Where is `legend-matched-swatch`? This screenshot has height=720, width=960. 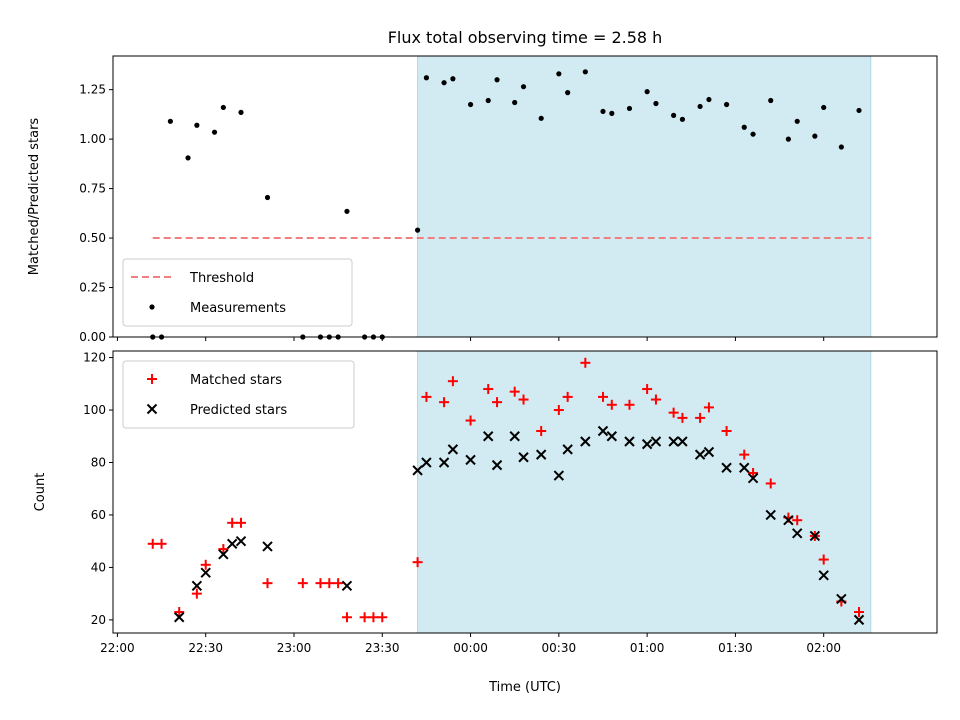
legend-matched-swatch is located at coordinates (152, 379).